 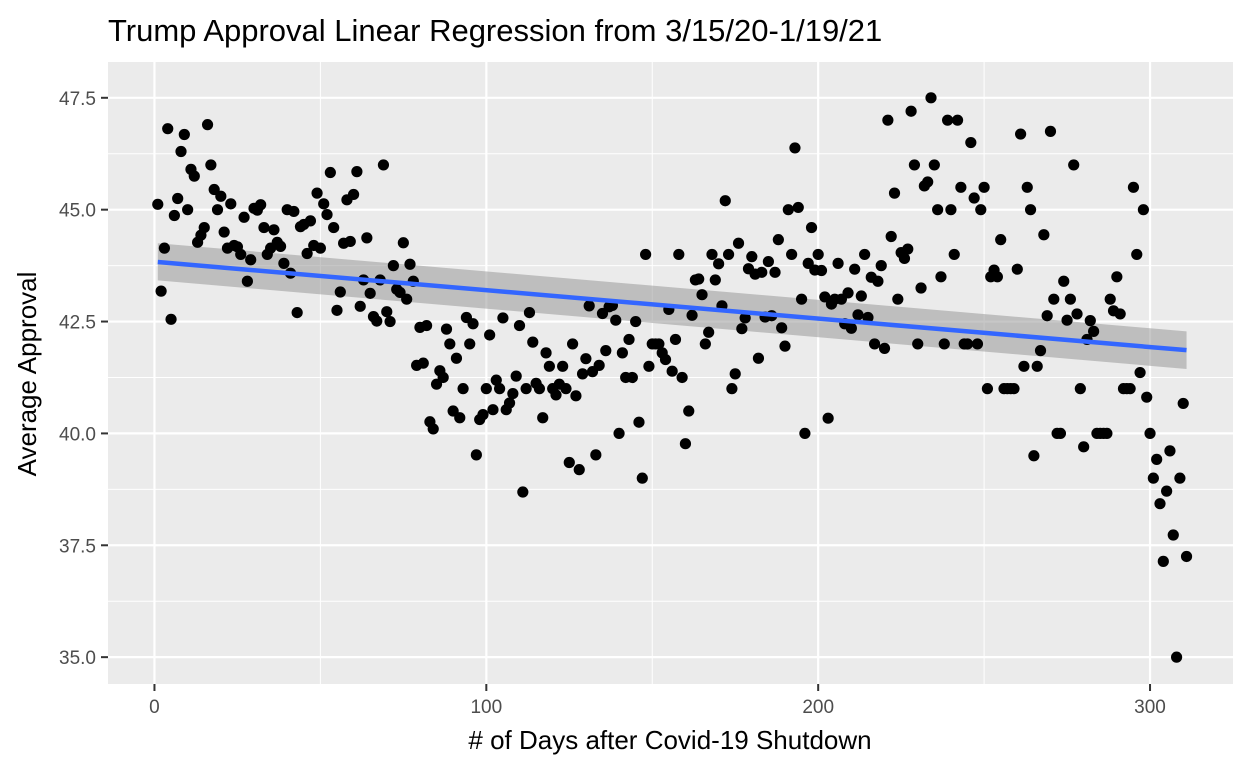 I want to click on y-tick-label: 35.0, so click(x=77, y=658).